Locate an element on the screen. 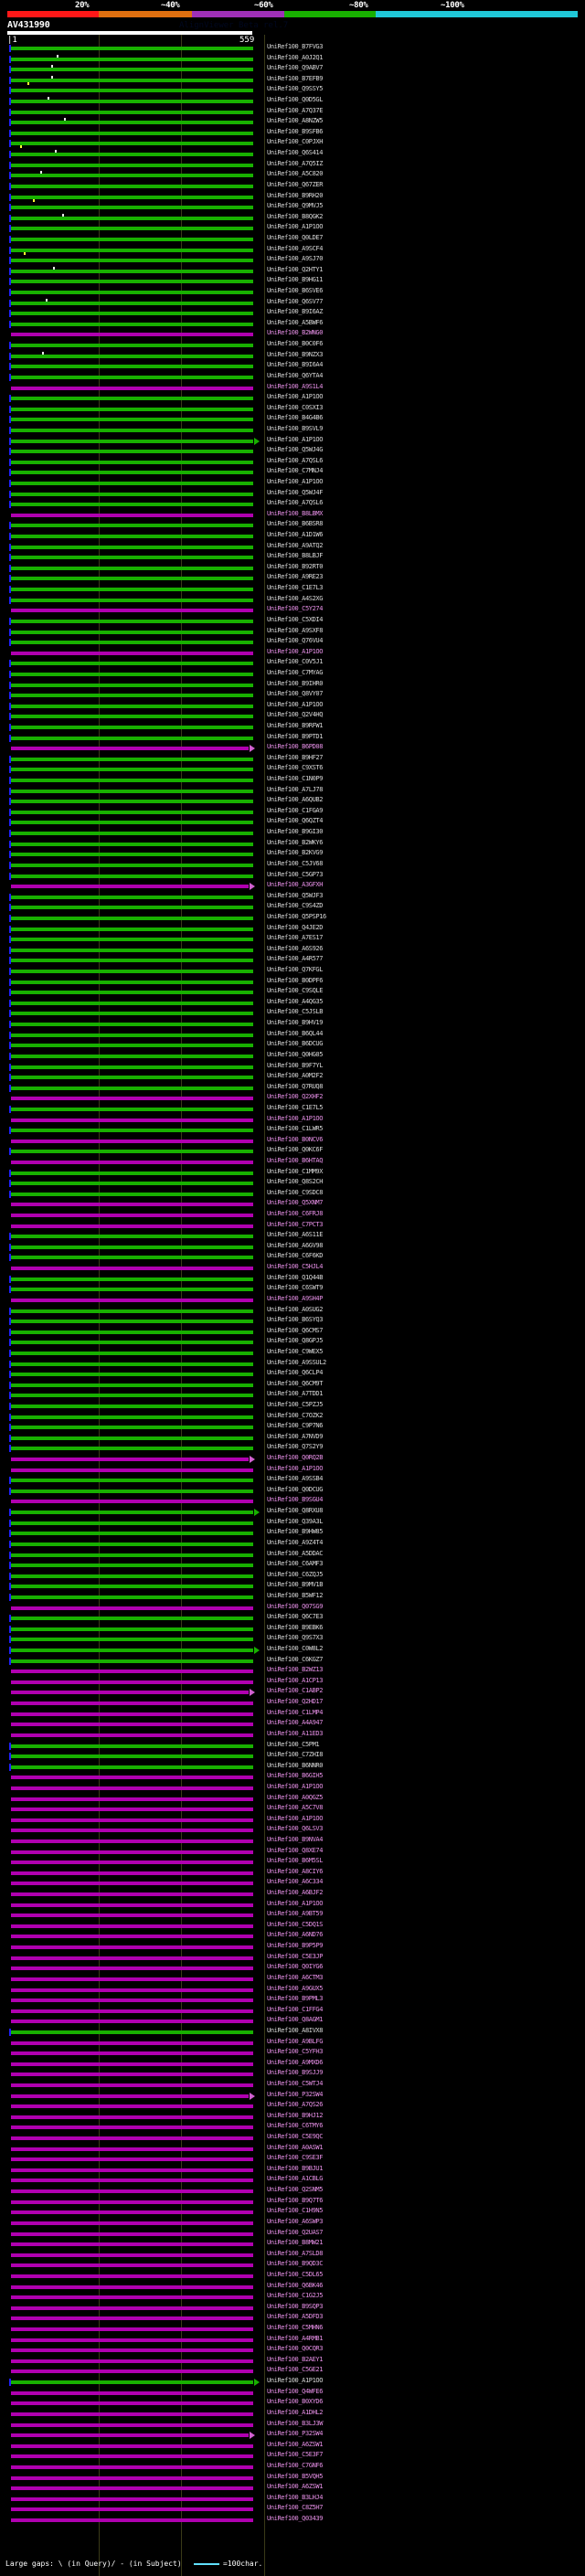 The height and width of the screenshot is (2576, 585). hit-row: UniRef100_A6ZSW1 is located at coordinates (293, 2447).